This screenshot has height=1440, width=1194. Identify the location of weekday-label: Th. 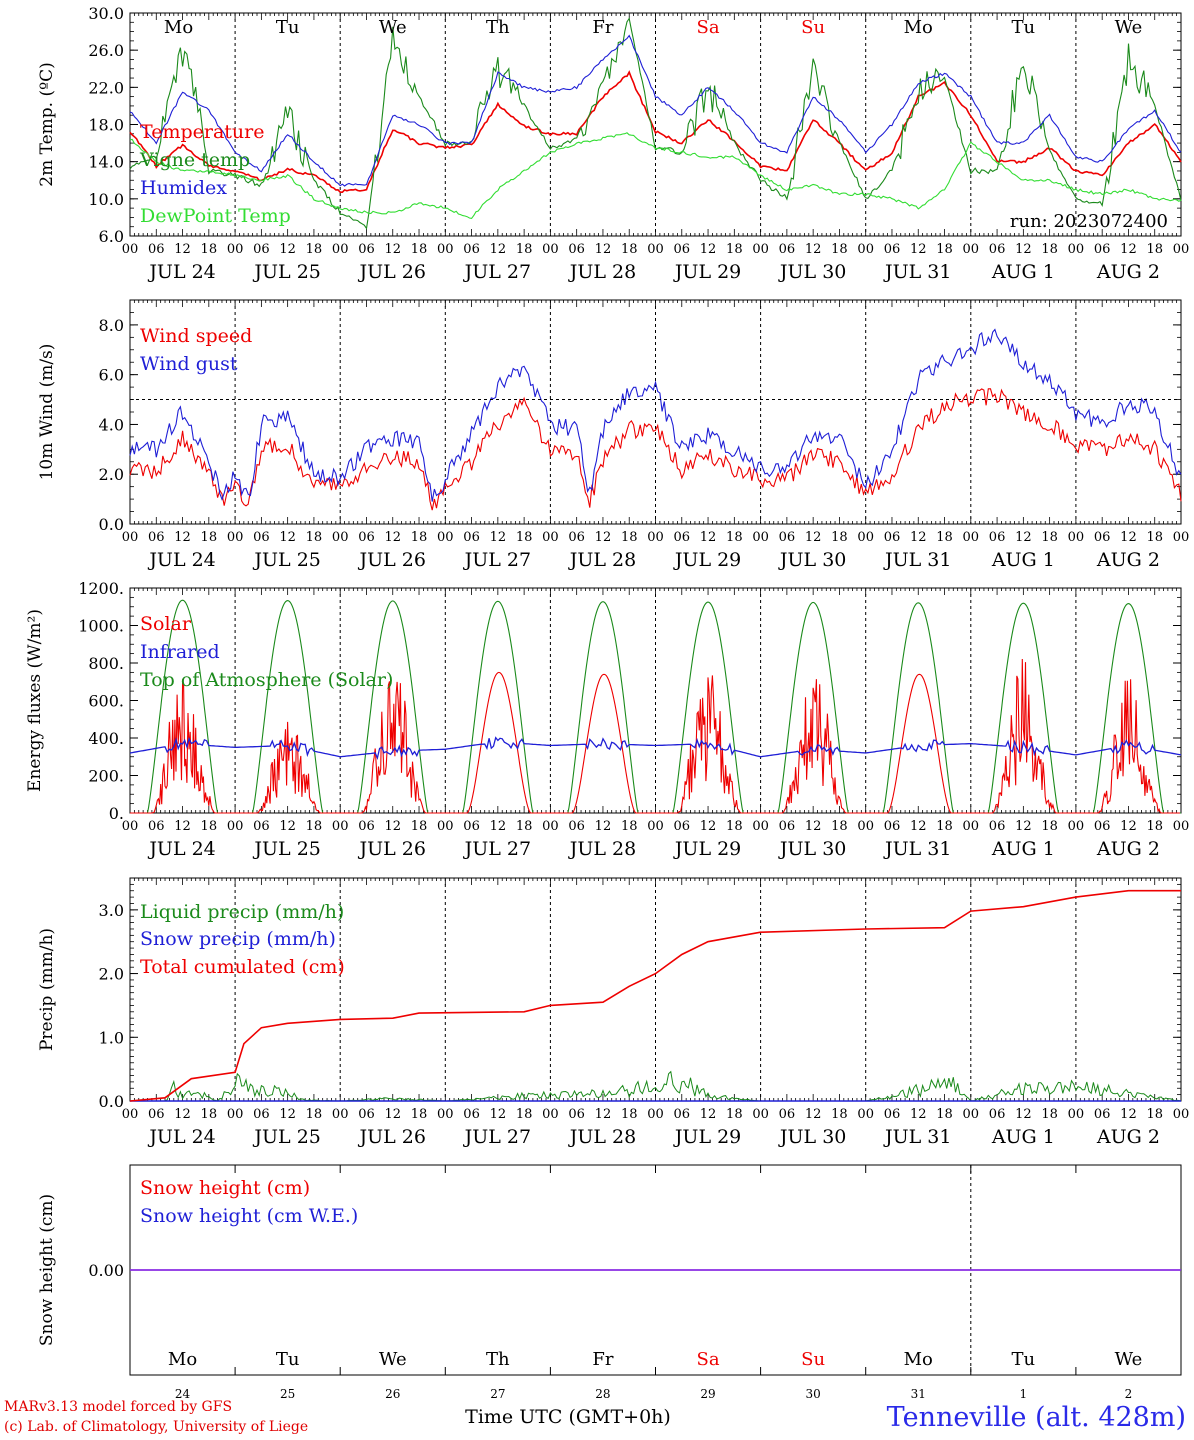
(498, 27).